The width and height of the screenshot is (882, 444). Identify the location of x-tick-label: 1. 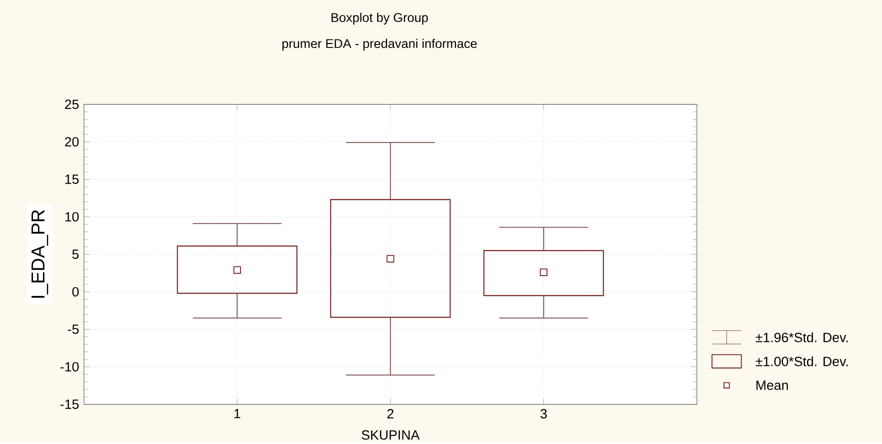
(237, 413).